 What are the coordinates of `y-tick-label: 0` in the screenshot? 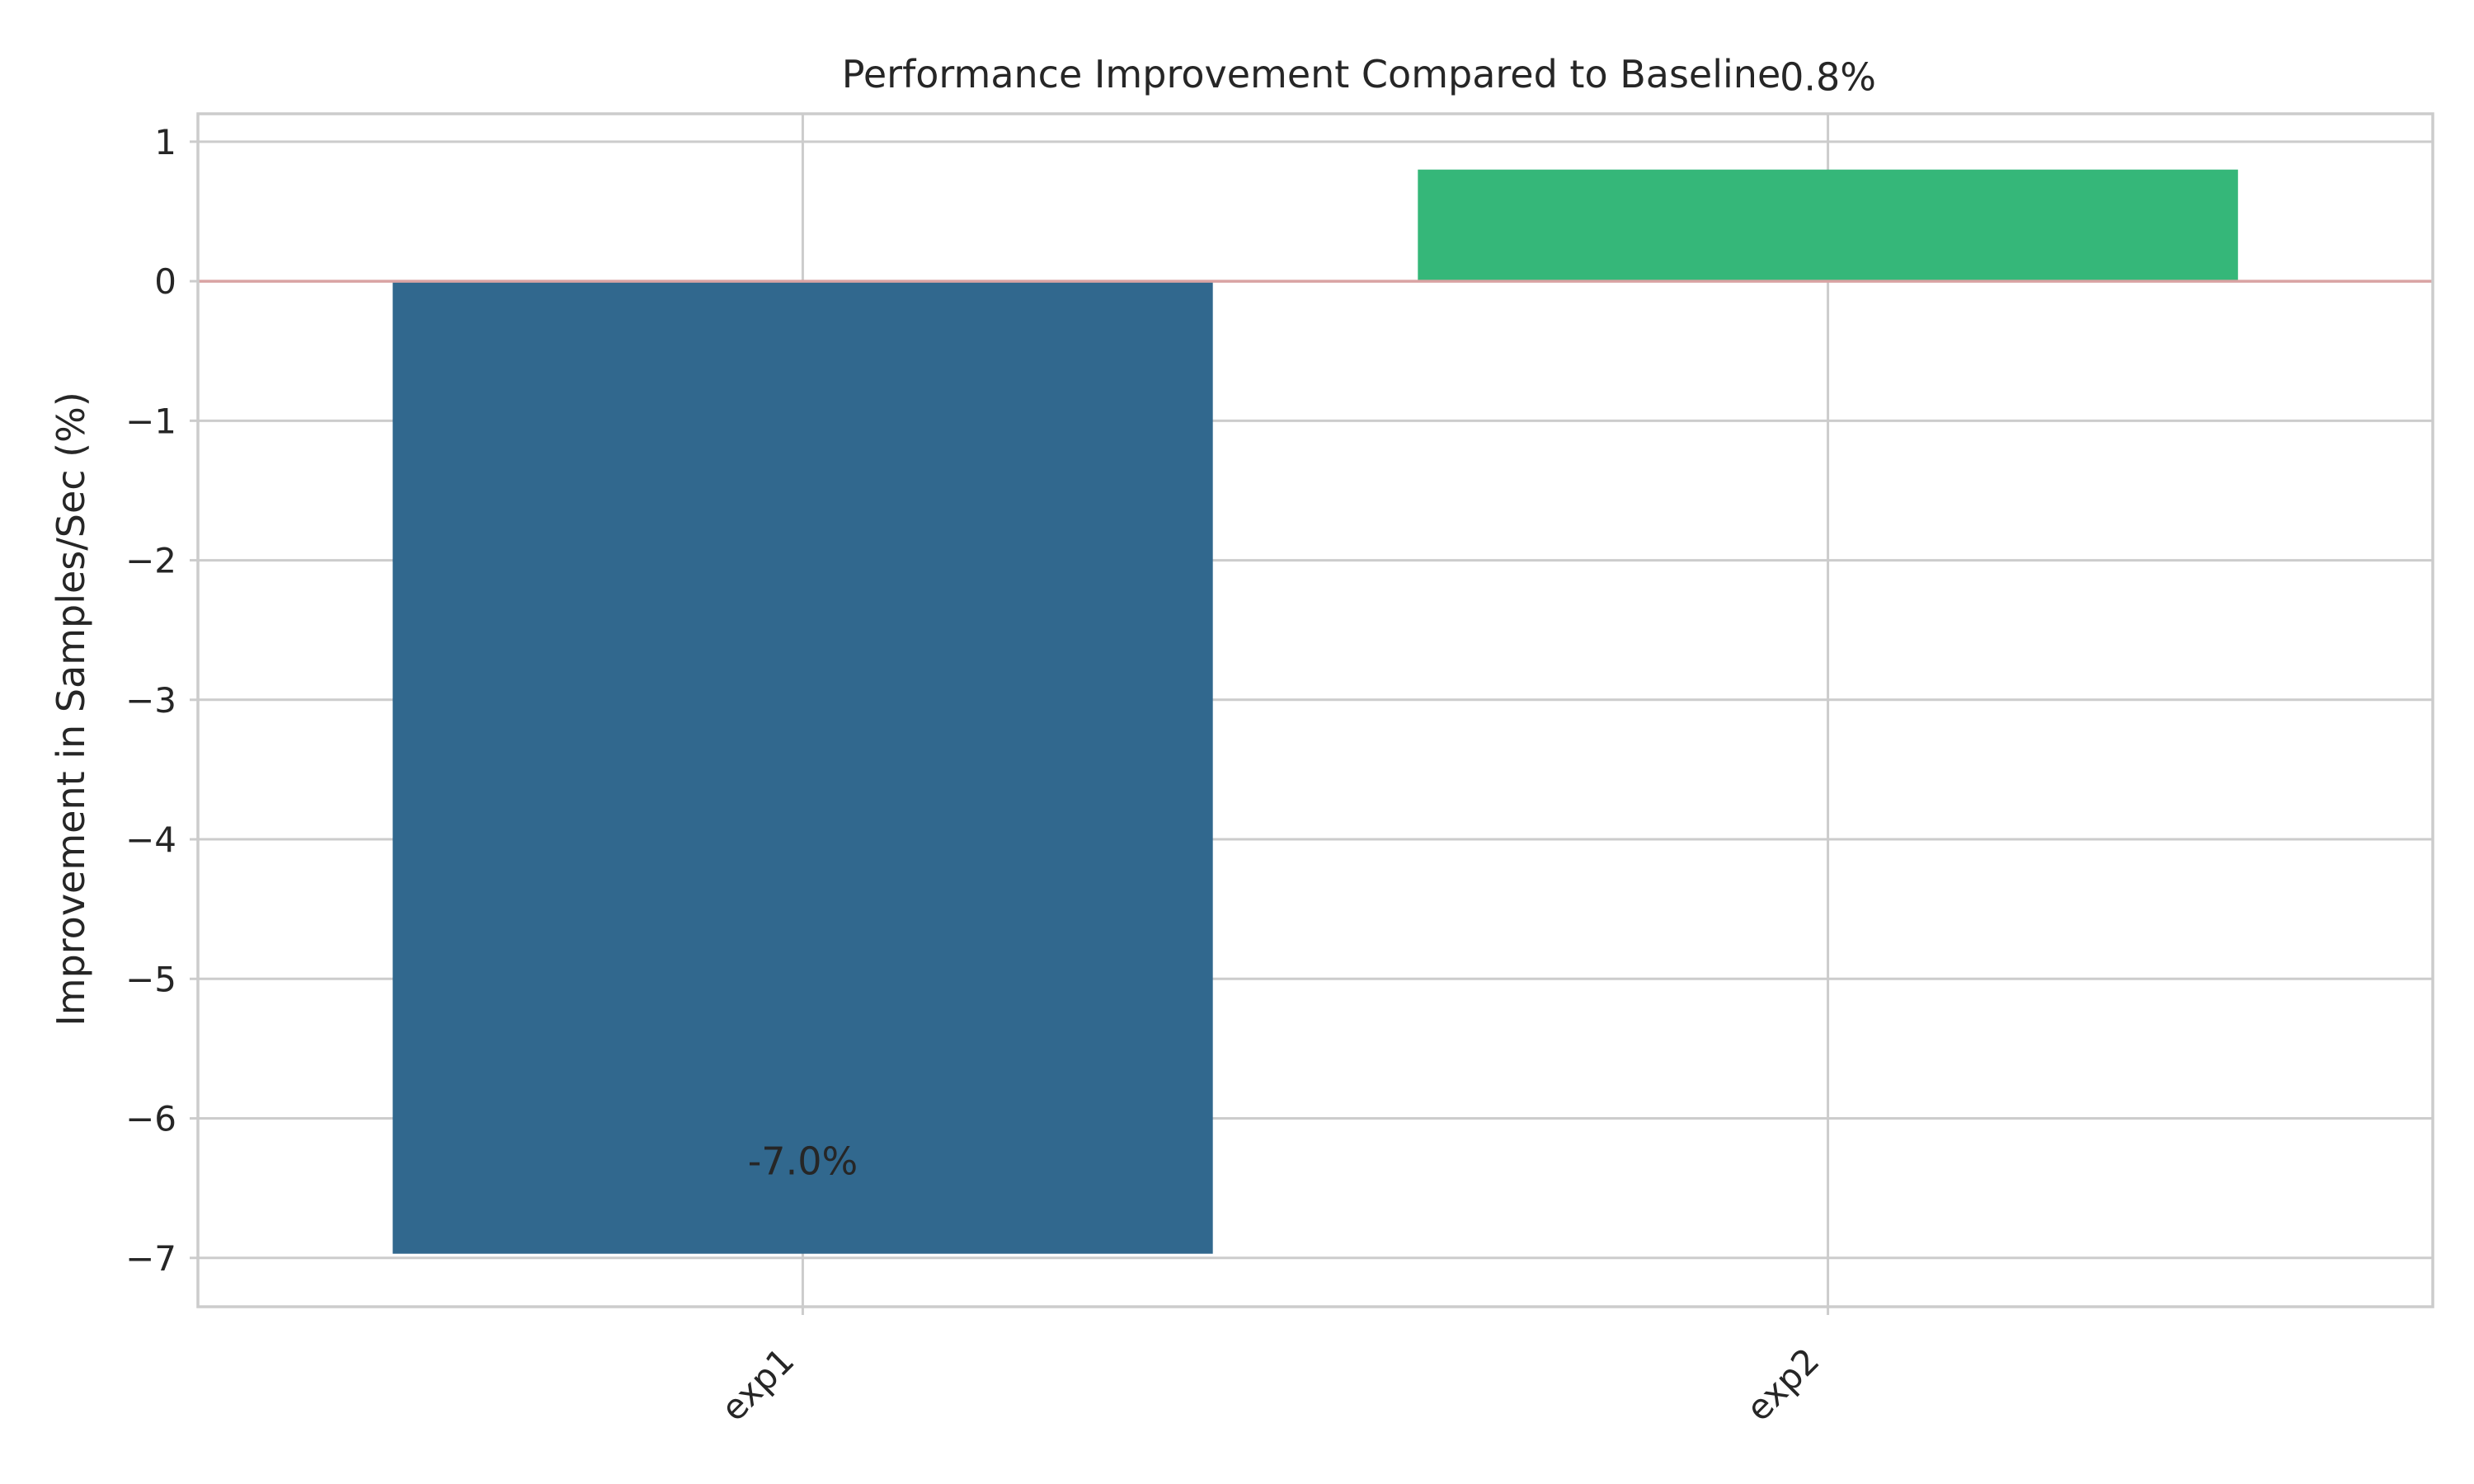 It's located at (165, 281).